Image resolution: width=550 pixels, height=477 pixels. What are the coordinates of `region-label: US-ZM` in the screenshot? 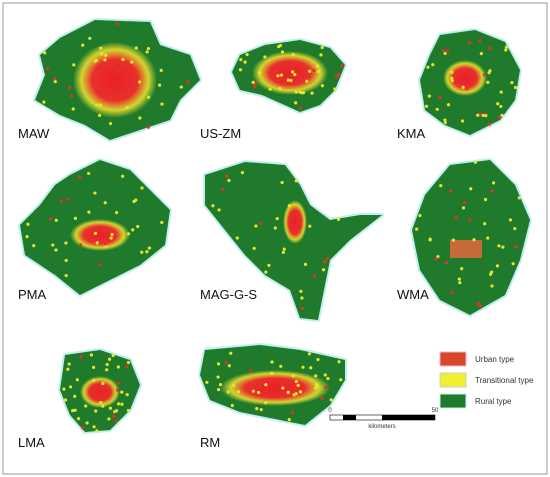 It's located at (220, 133).